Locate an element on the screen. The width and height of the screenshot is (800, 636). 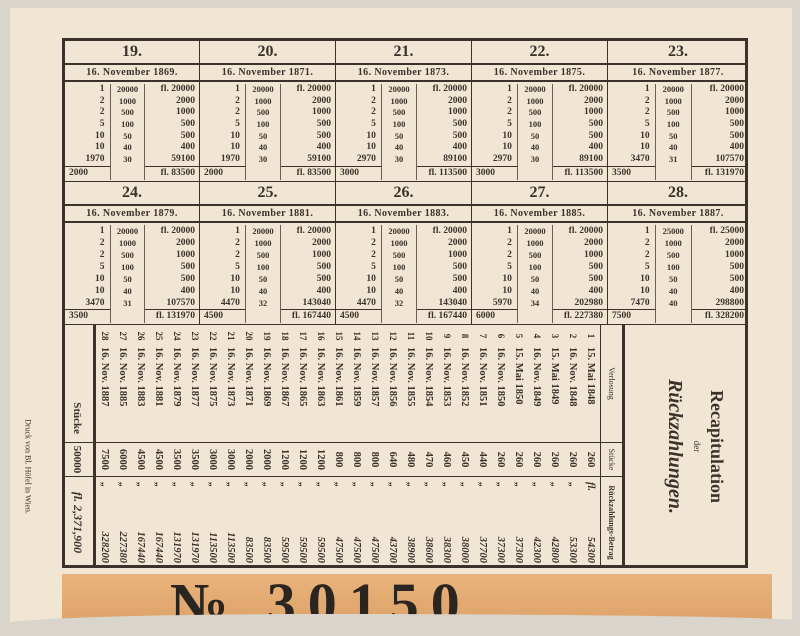
table-number: 19. is located at coordinates (132, 53).